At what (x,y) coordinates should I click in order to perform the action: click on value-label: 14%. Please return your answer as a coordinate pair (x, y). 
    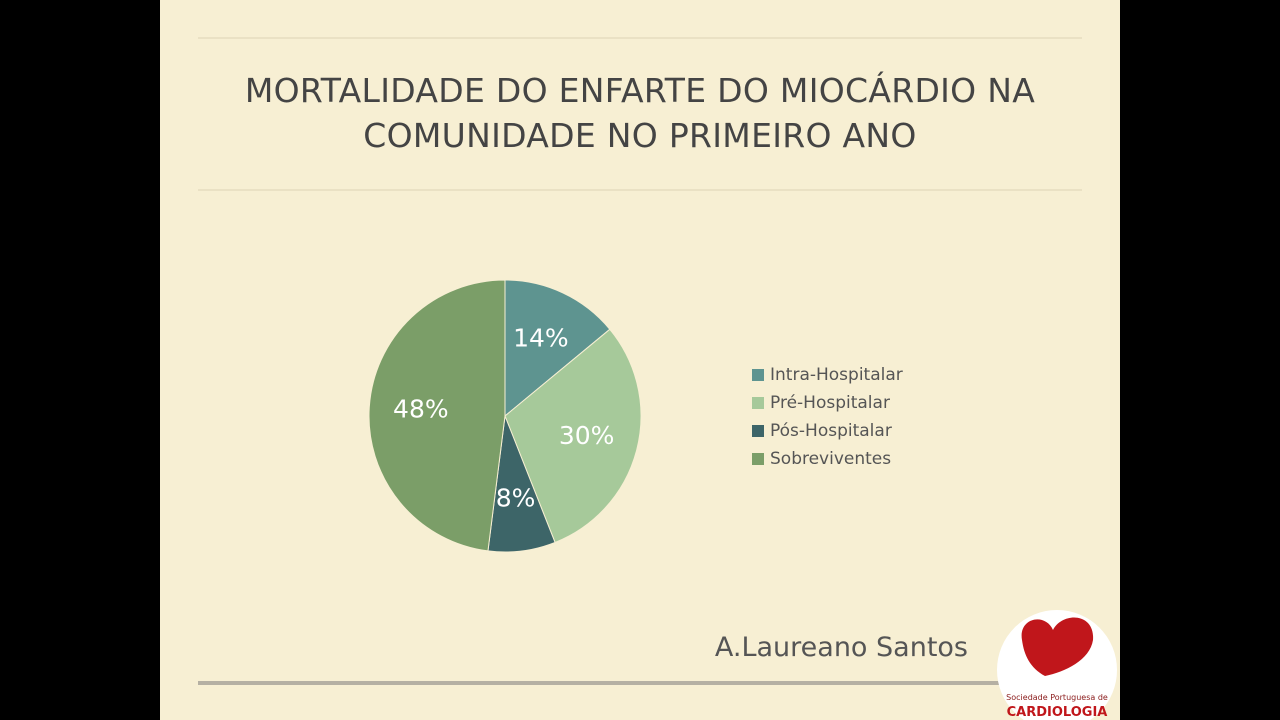
    Looking at the image, I should click on (541, 338).